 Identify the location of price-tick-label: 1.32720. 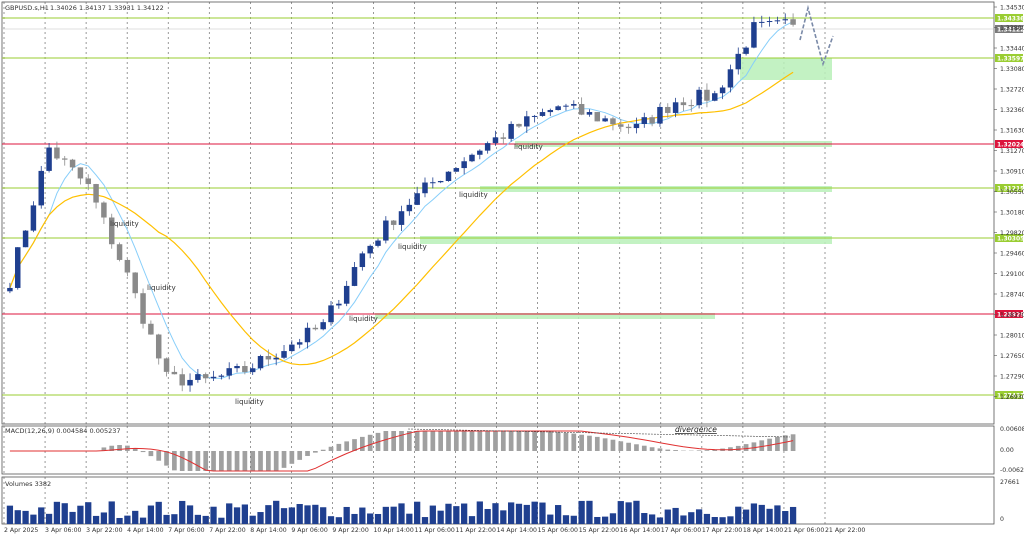
(1012, 90).